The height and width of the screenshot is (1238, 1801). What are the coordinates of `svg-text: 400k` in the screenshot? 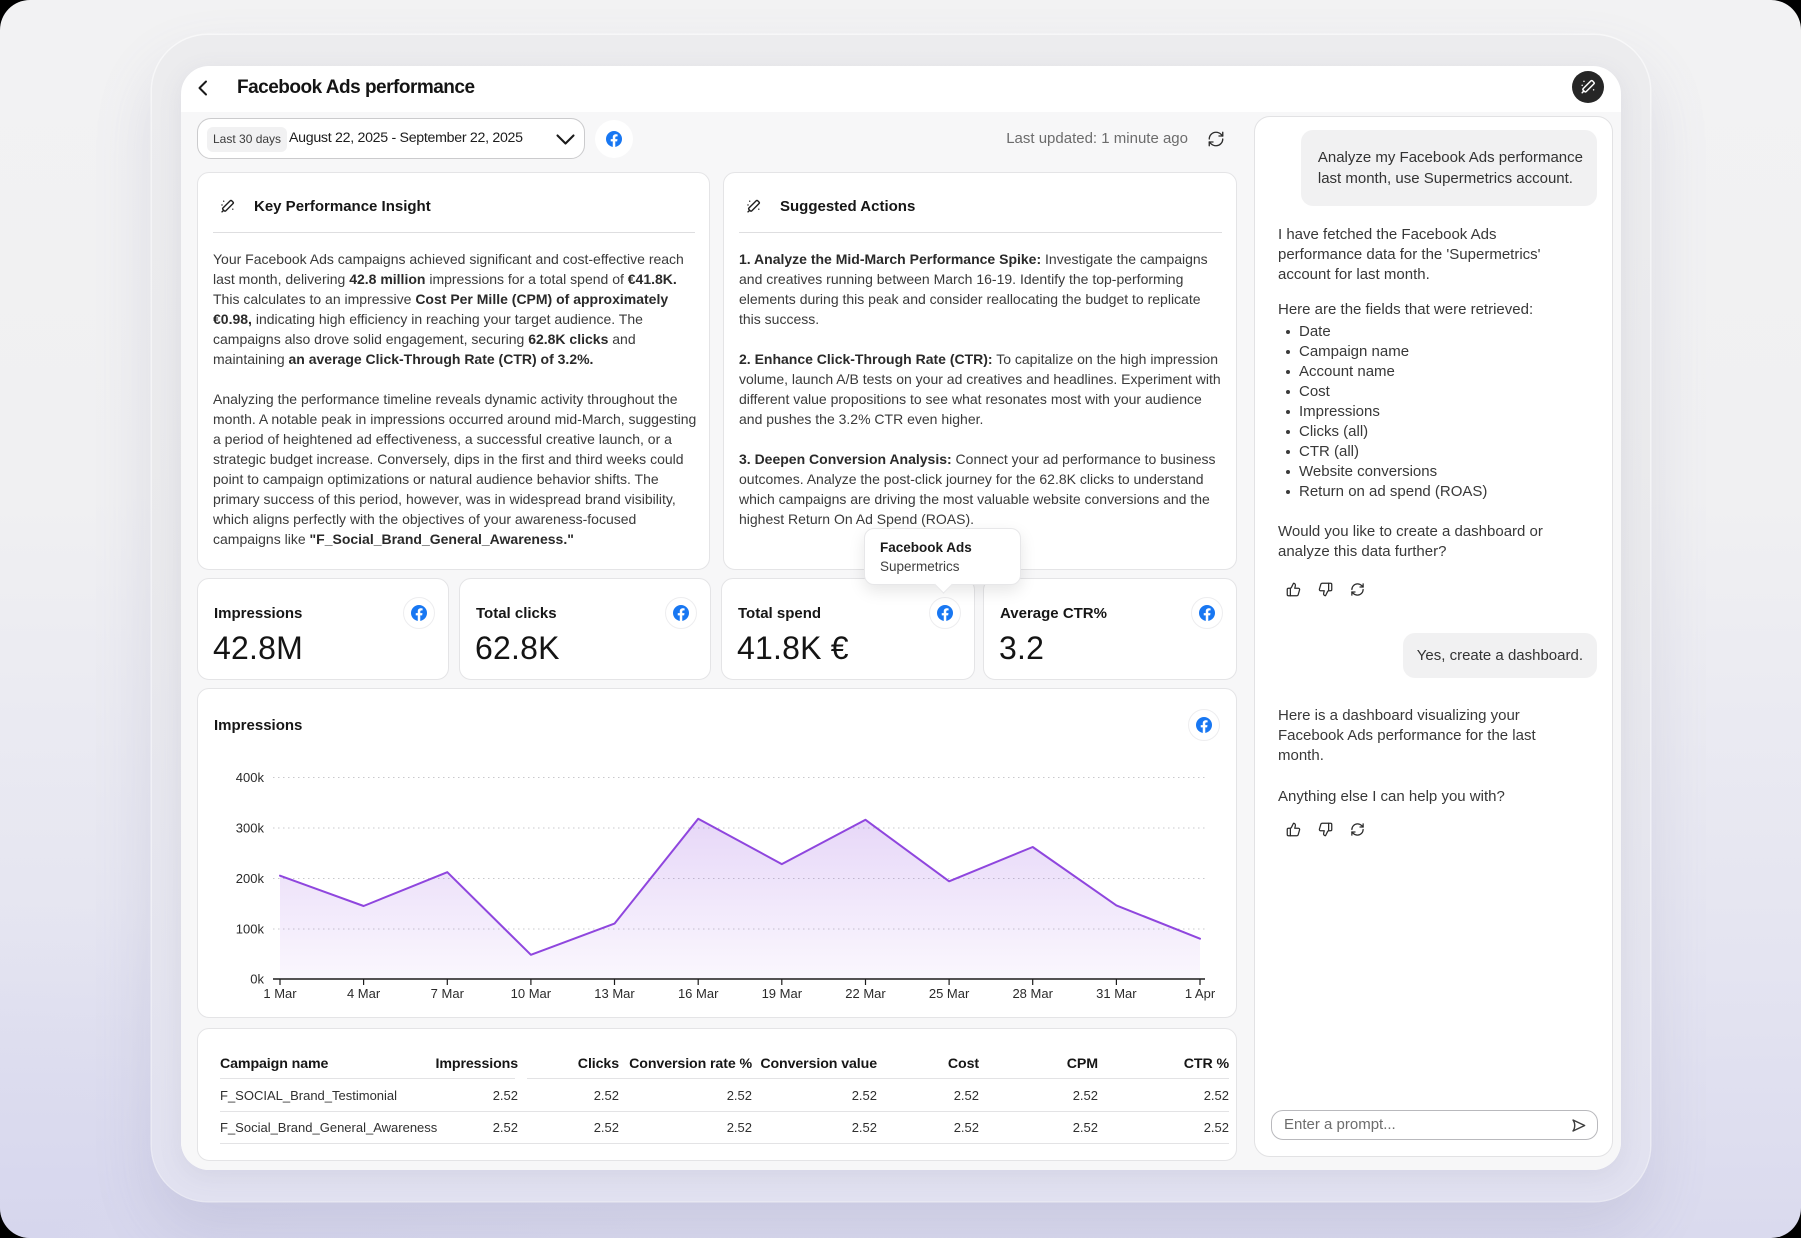 It's located at (250, 777).